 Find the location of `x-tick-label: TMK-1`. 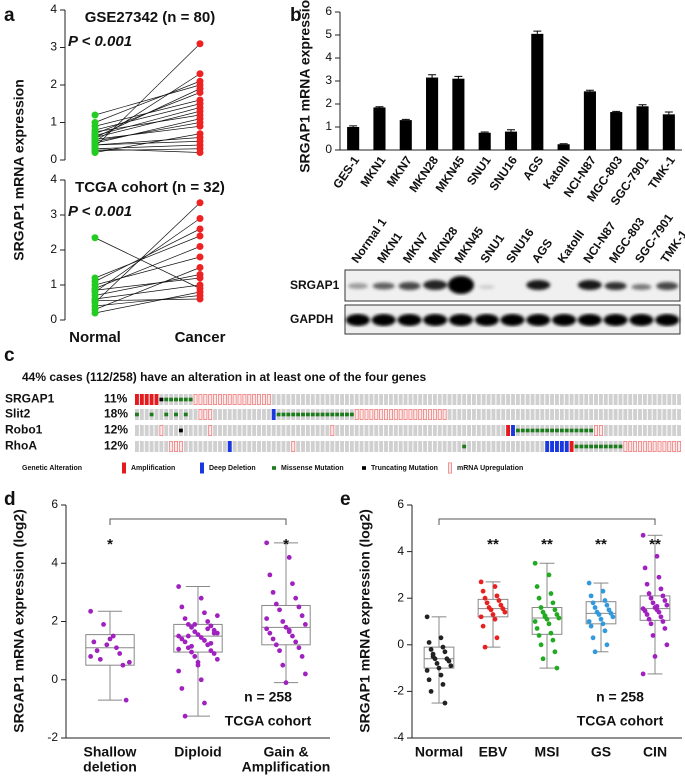

x-tick-label: TMK-1 is located at coordinates (661, 172).